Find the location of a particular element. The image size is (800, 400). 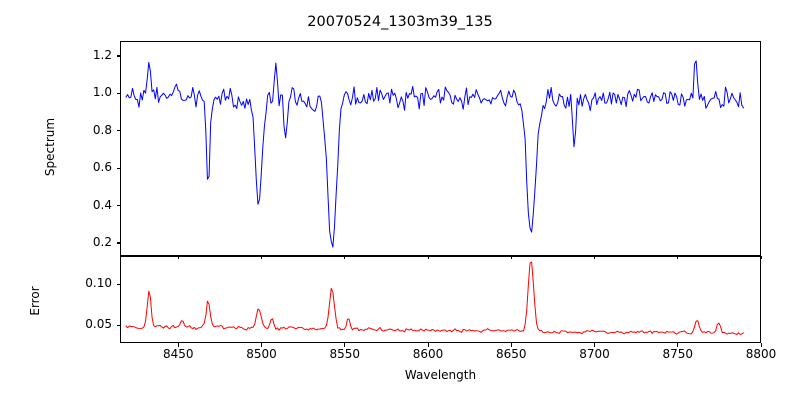

y-tick-label-spectrum: 0.6 is located at coordinates (102, 167).